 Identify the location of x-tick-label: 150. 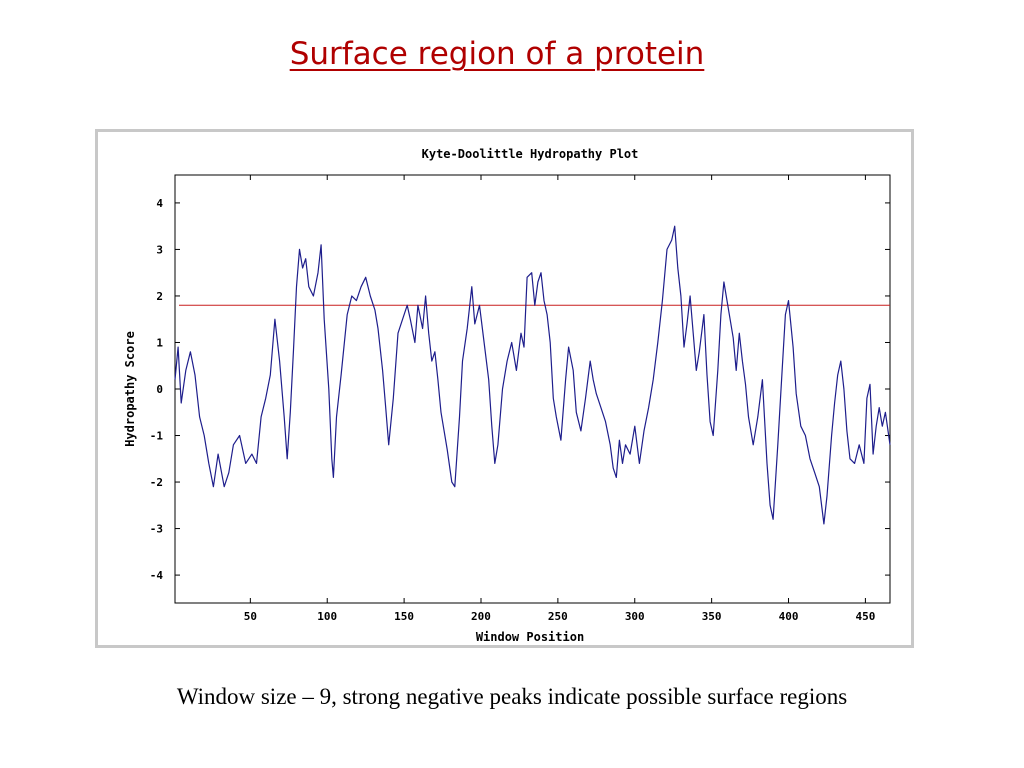
(404, 616).